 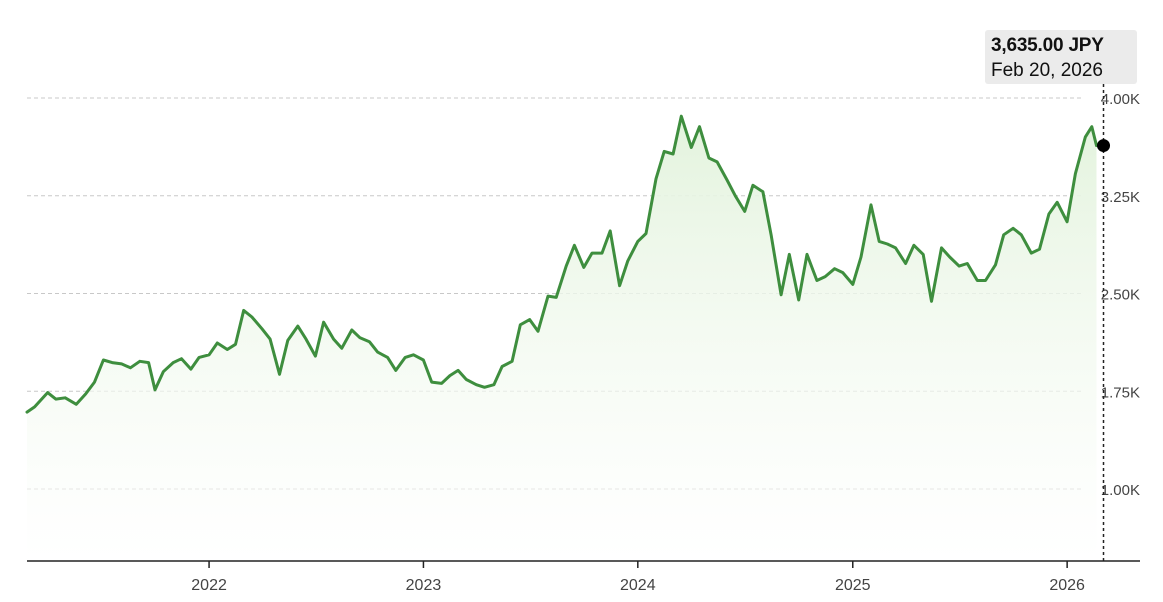 What do you see at coordinates (424, 585) in the screenshot?
I see `x-tick-label: 2023` at bounding box center [424, 585].